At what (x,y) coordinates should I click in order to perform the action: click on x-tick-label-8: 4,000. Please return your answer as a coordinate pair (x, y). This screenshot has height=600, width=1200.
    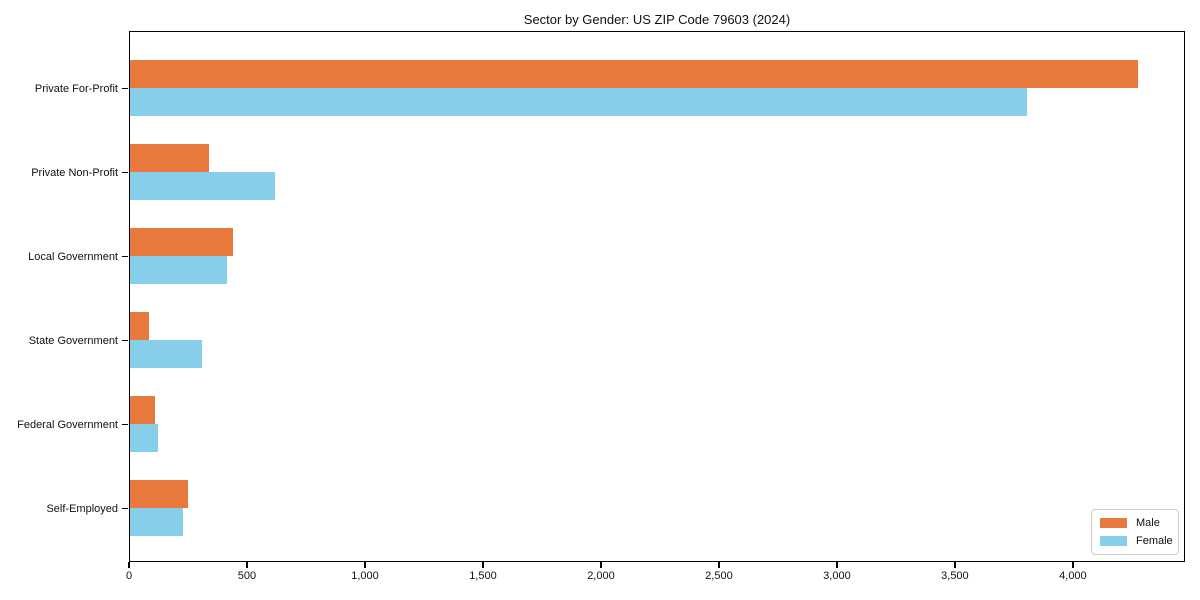
    Looking at the image, I should click on (1073, 576).